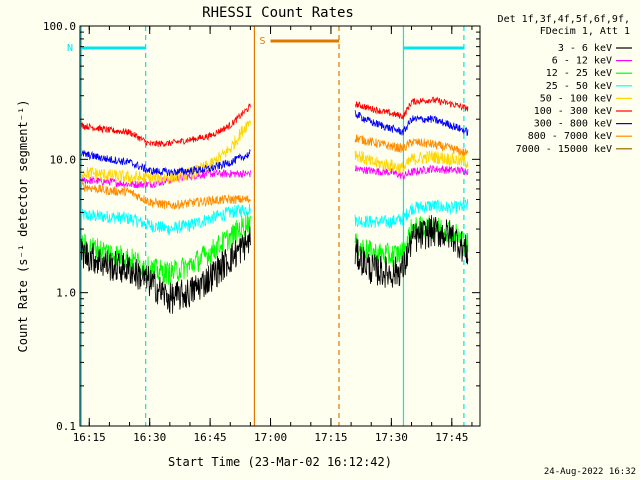 The height and width of the screenshot is (480, 640). What do you see at coordinates (564, 19) in the screenshot?
I see `legend-header: Det 1f,3f,4f,5f,6f,9f,` at bounding box center [564, 19].